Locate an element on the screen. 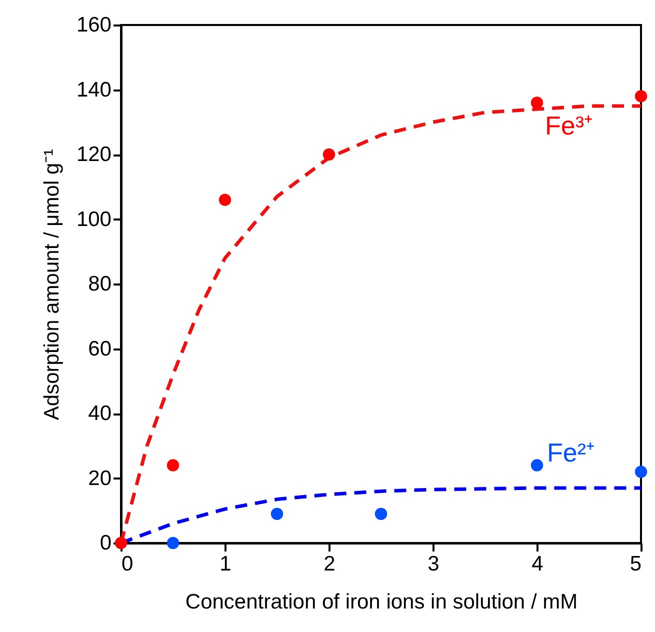 Image resolution: width=655 pixels, height=632 pixels. series-label: Fe³⁺ is located at coordinates (569, 125).